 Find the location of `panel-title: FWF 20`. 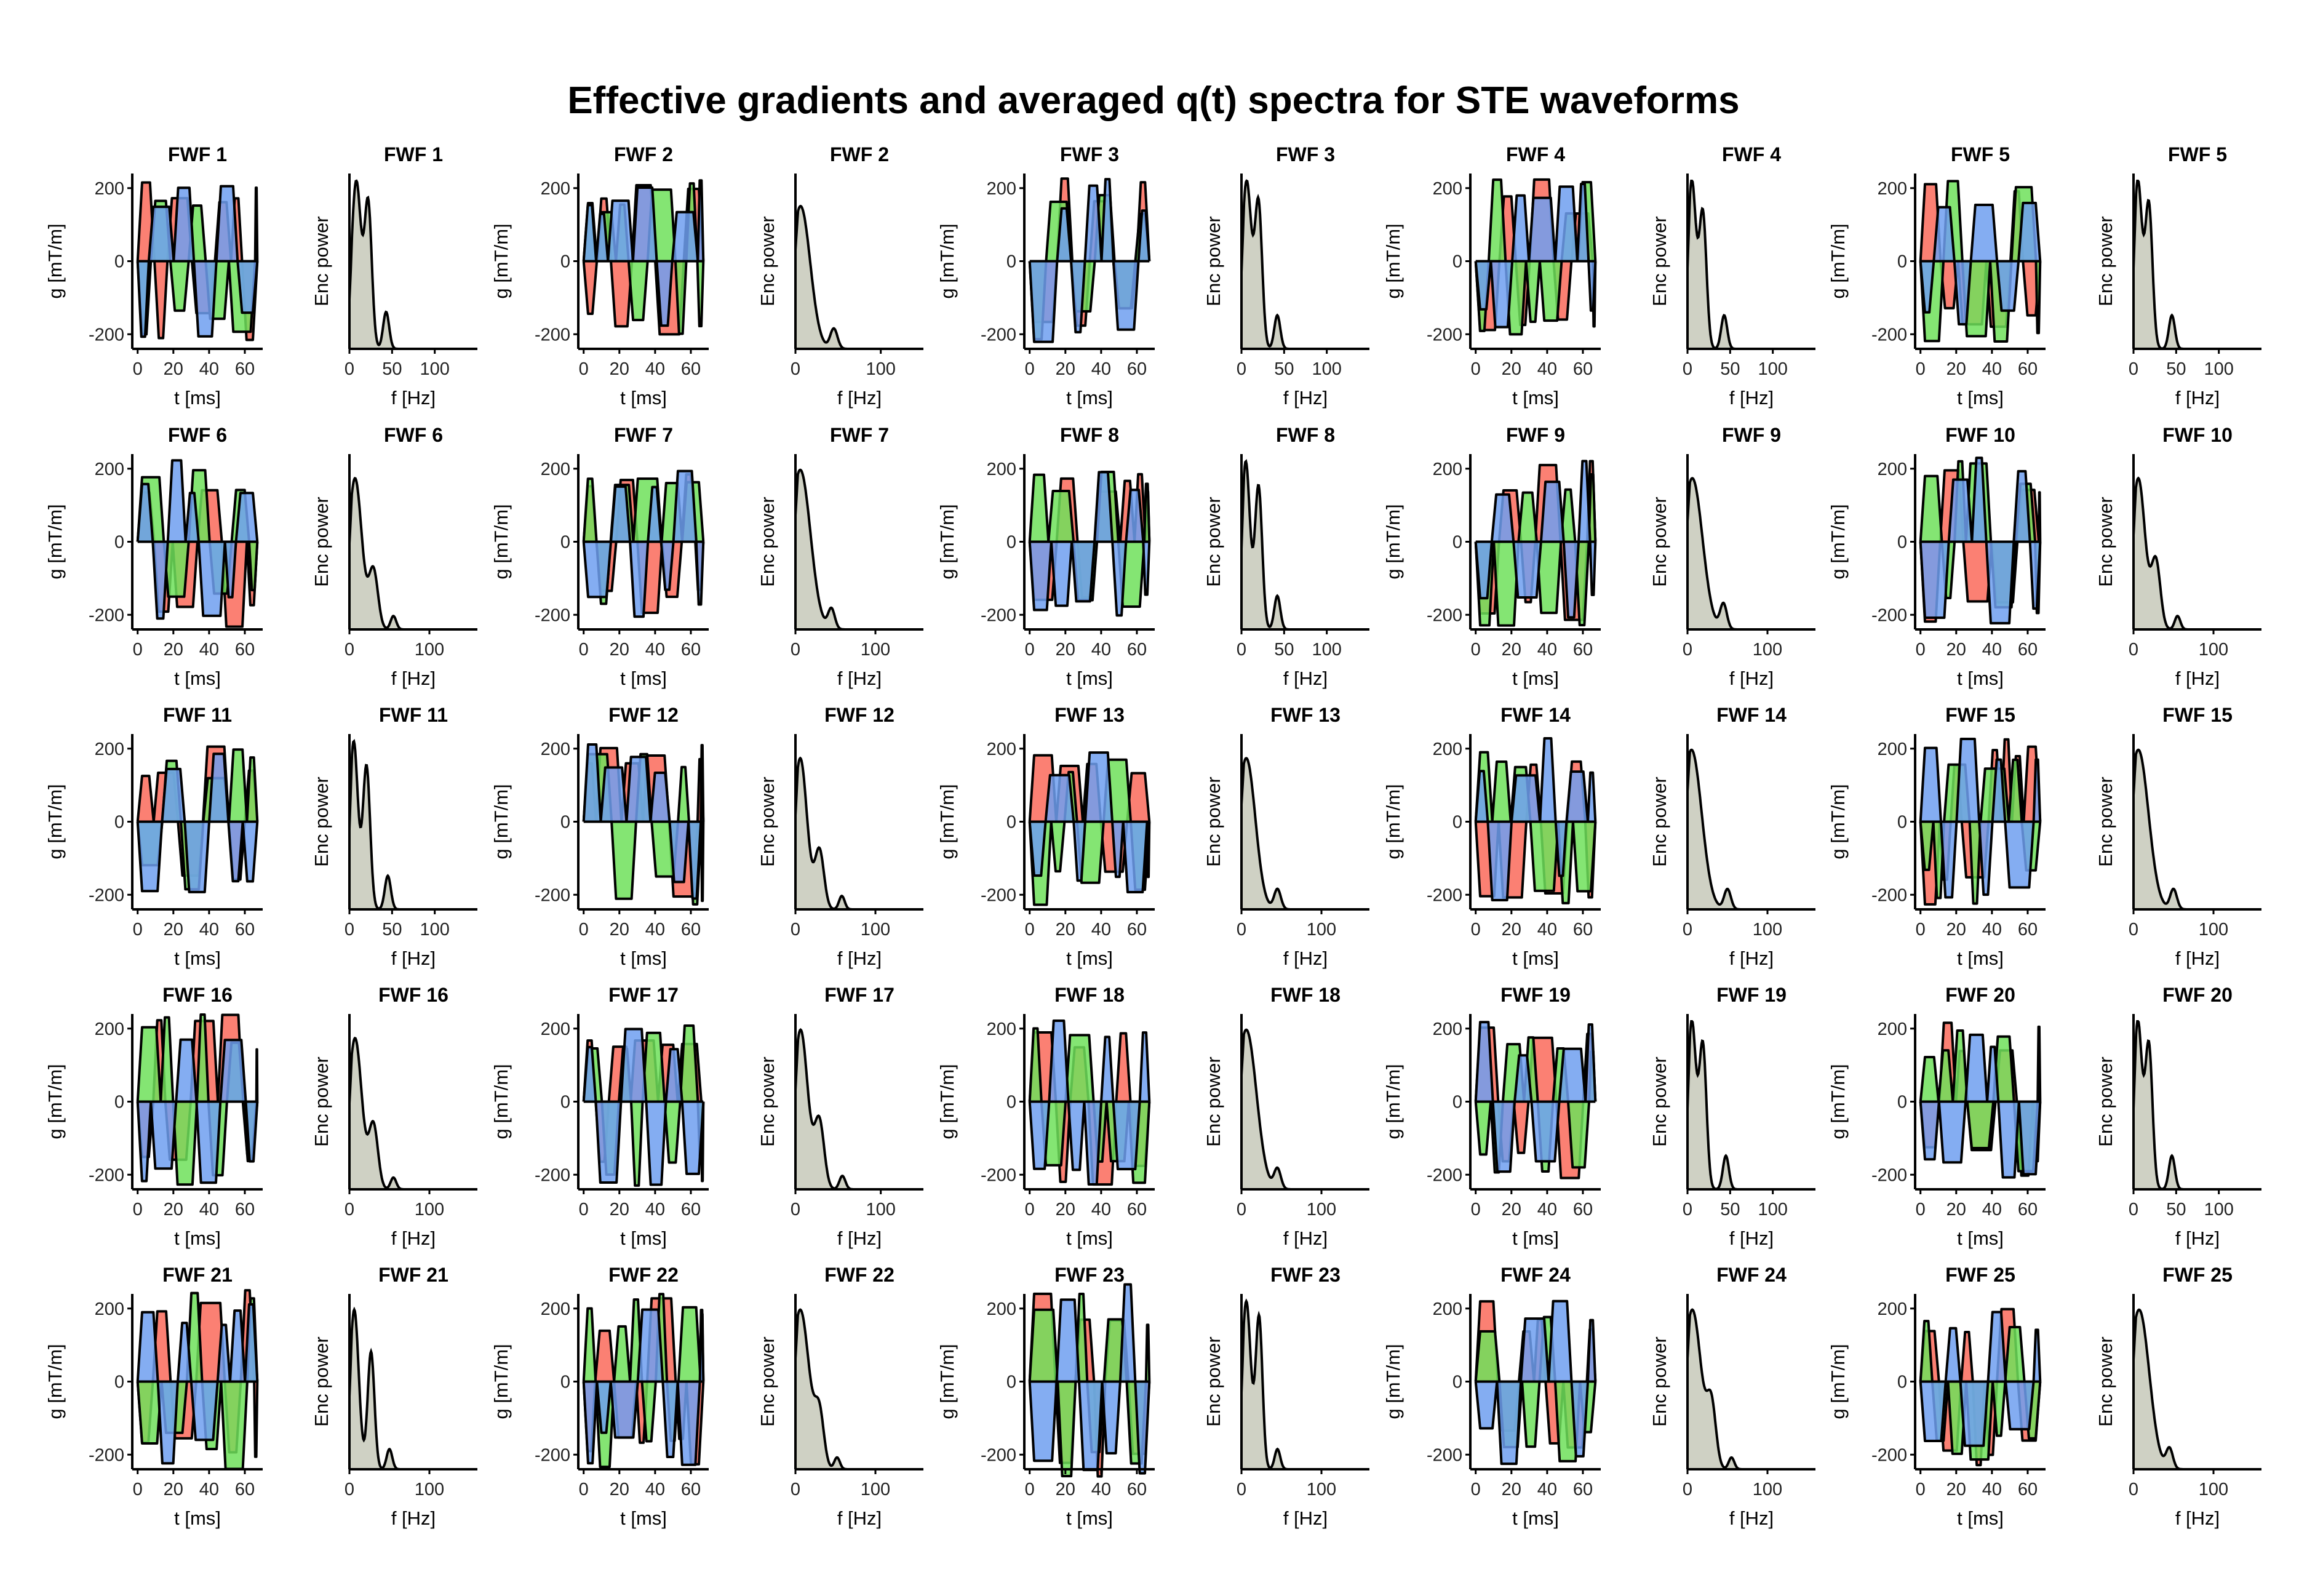

panel-title: FWF 20 is located at coordinates (1980, 995).